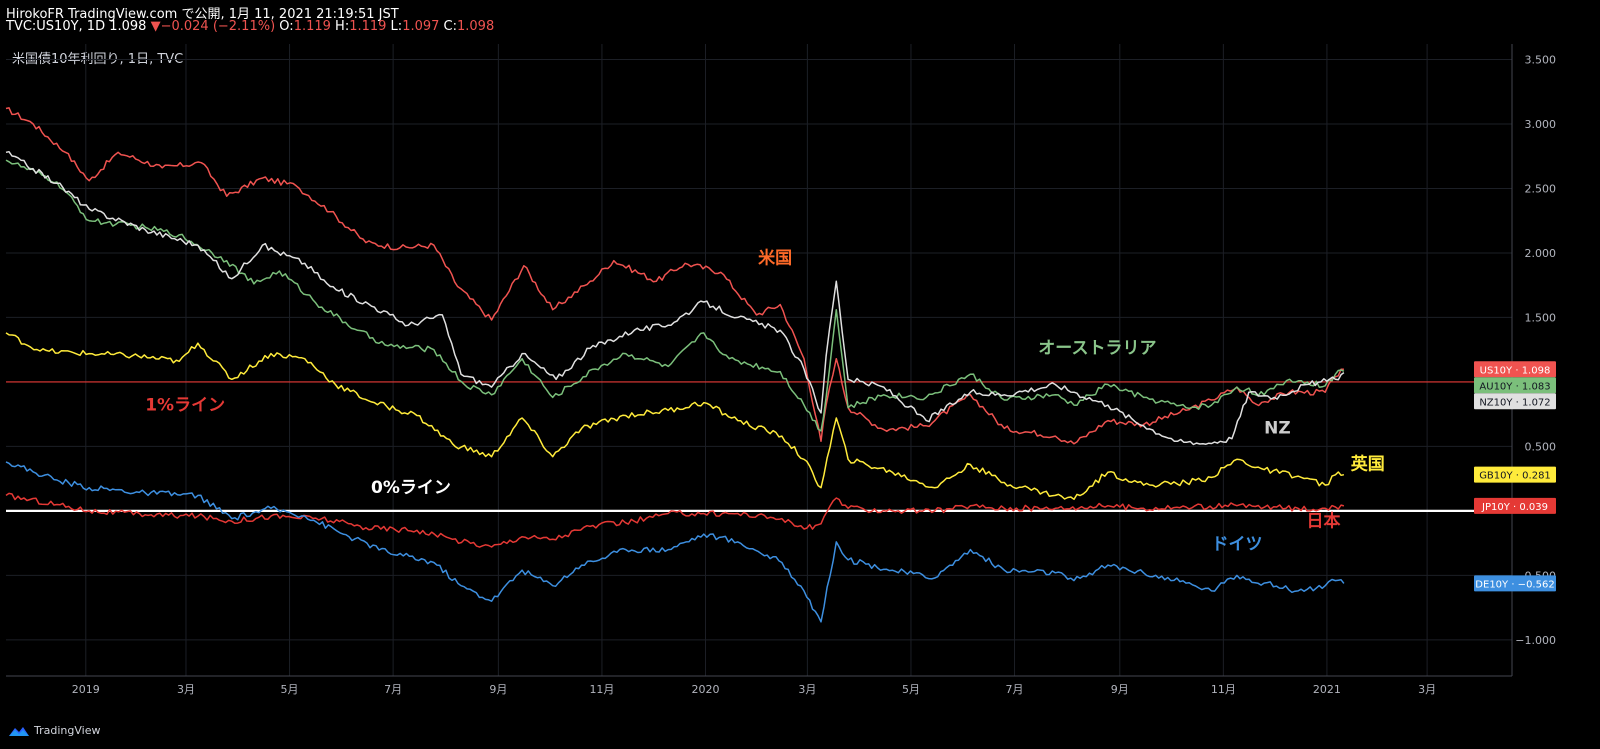  What do you see at coordinates (1236, 545) in the screenshot?
I see `annotation-label: ドイツ` at bounding box center [1236, 545].